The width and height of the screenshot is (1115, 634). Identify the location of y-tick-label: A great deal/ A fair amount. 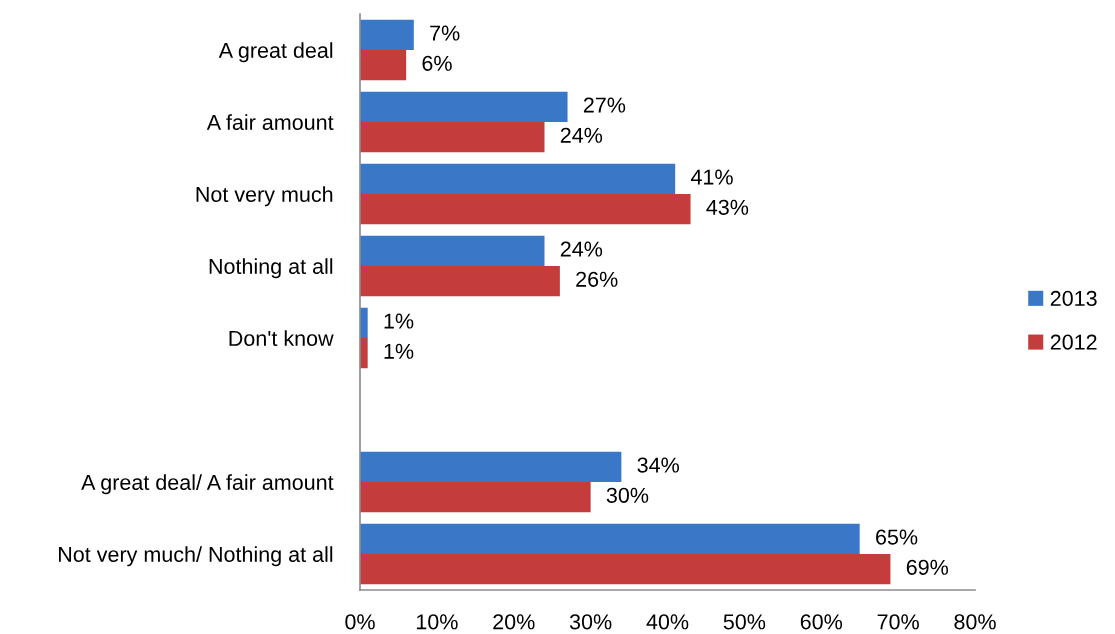
(207, 484).